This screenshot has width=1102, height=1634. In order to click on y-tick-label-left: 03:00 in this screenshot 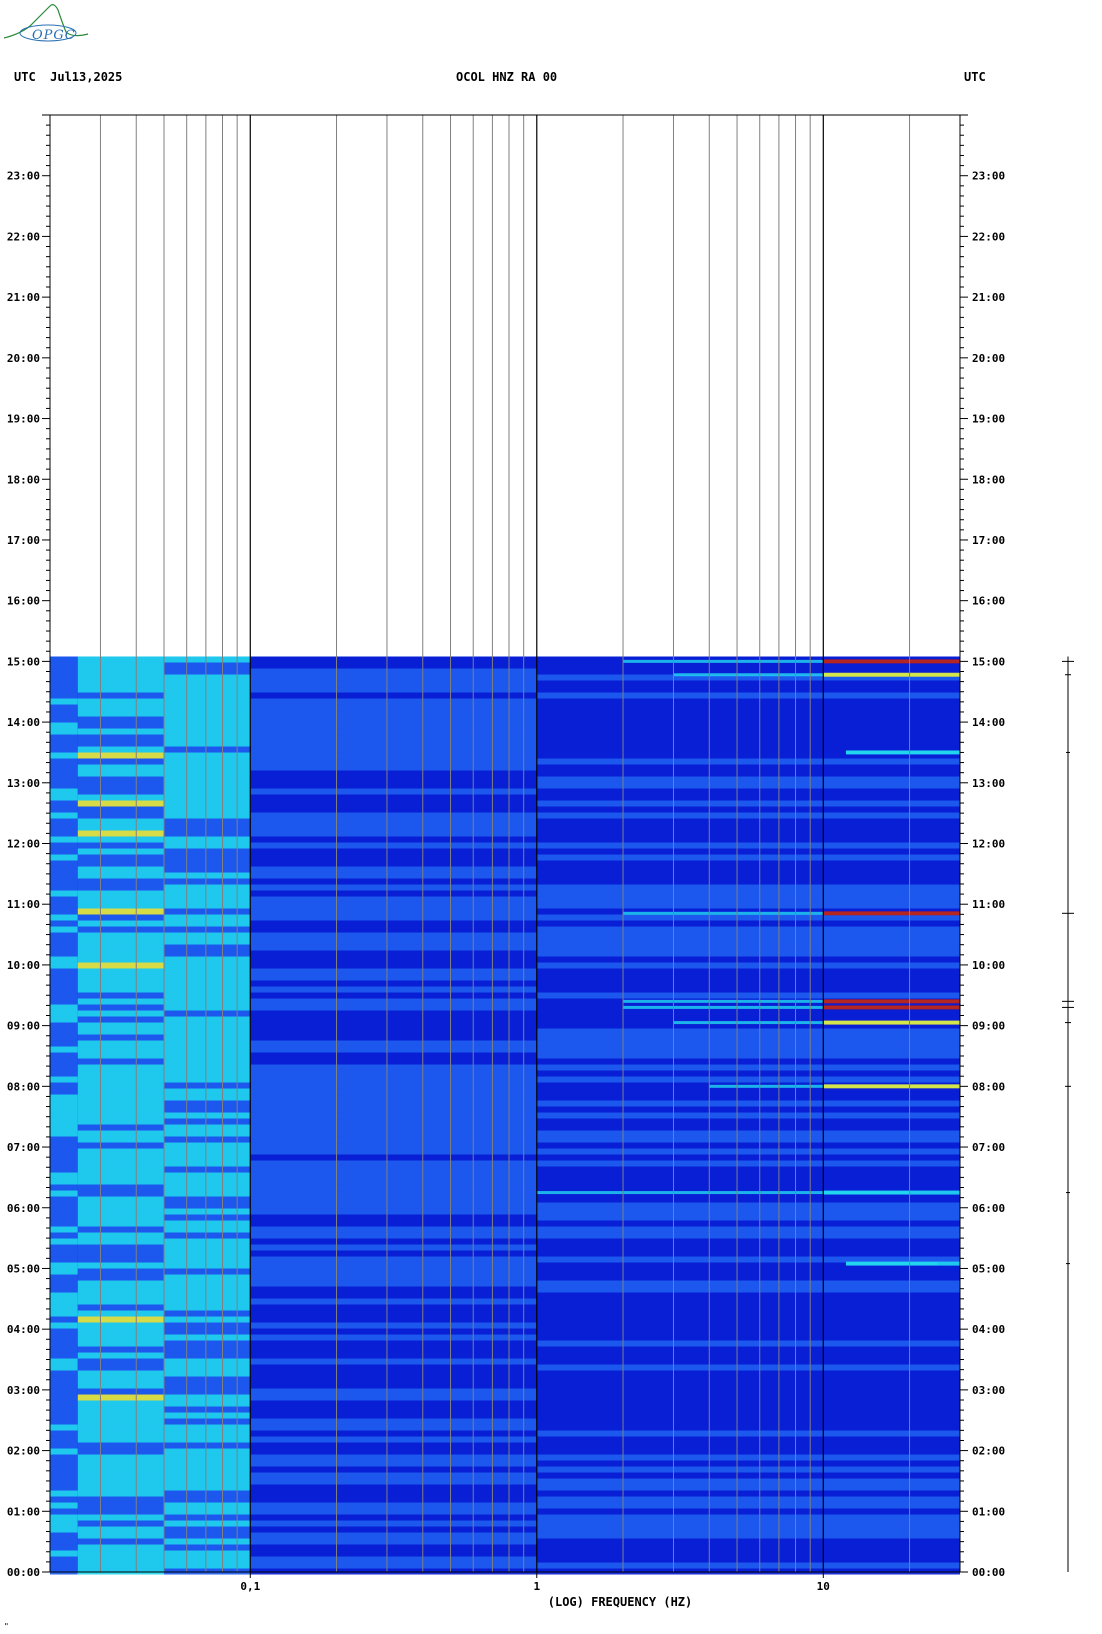, I will do `click(23, 1390)`.